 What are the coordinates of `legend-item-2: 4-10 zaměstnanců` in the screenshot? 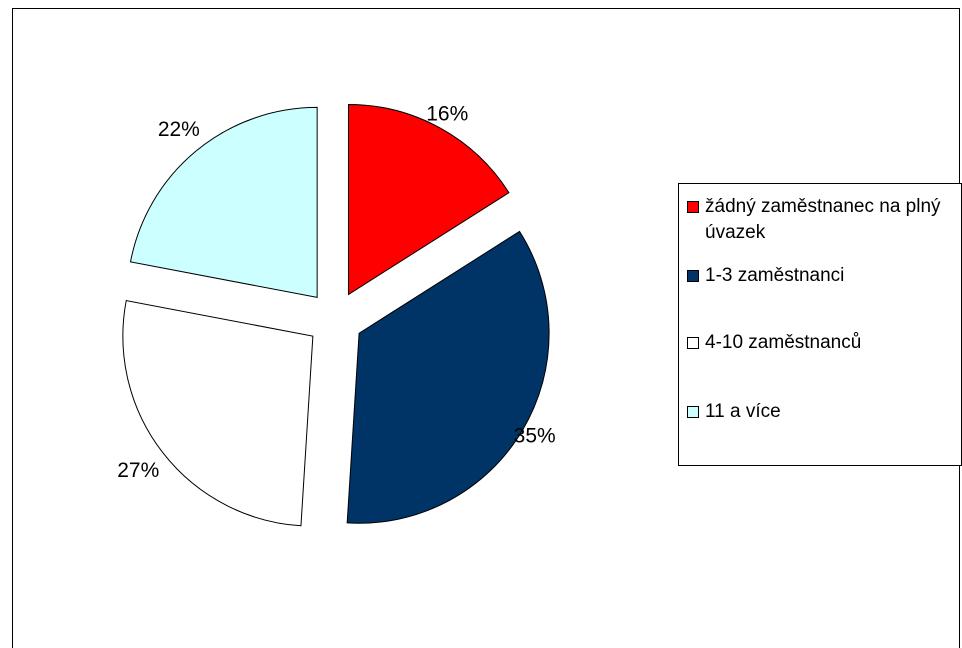 It's located at (824, 343).